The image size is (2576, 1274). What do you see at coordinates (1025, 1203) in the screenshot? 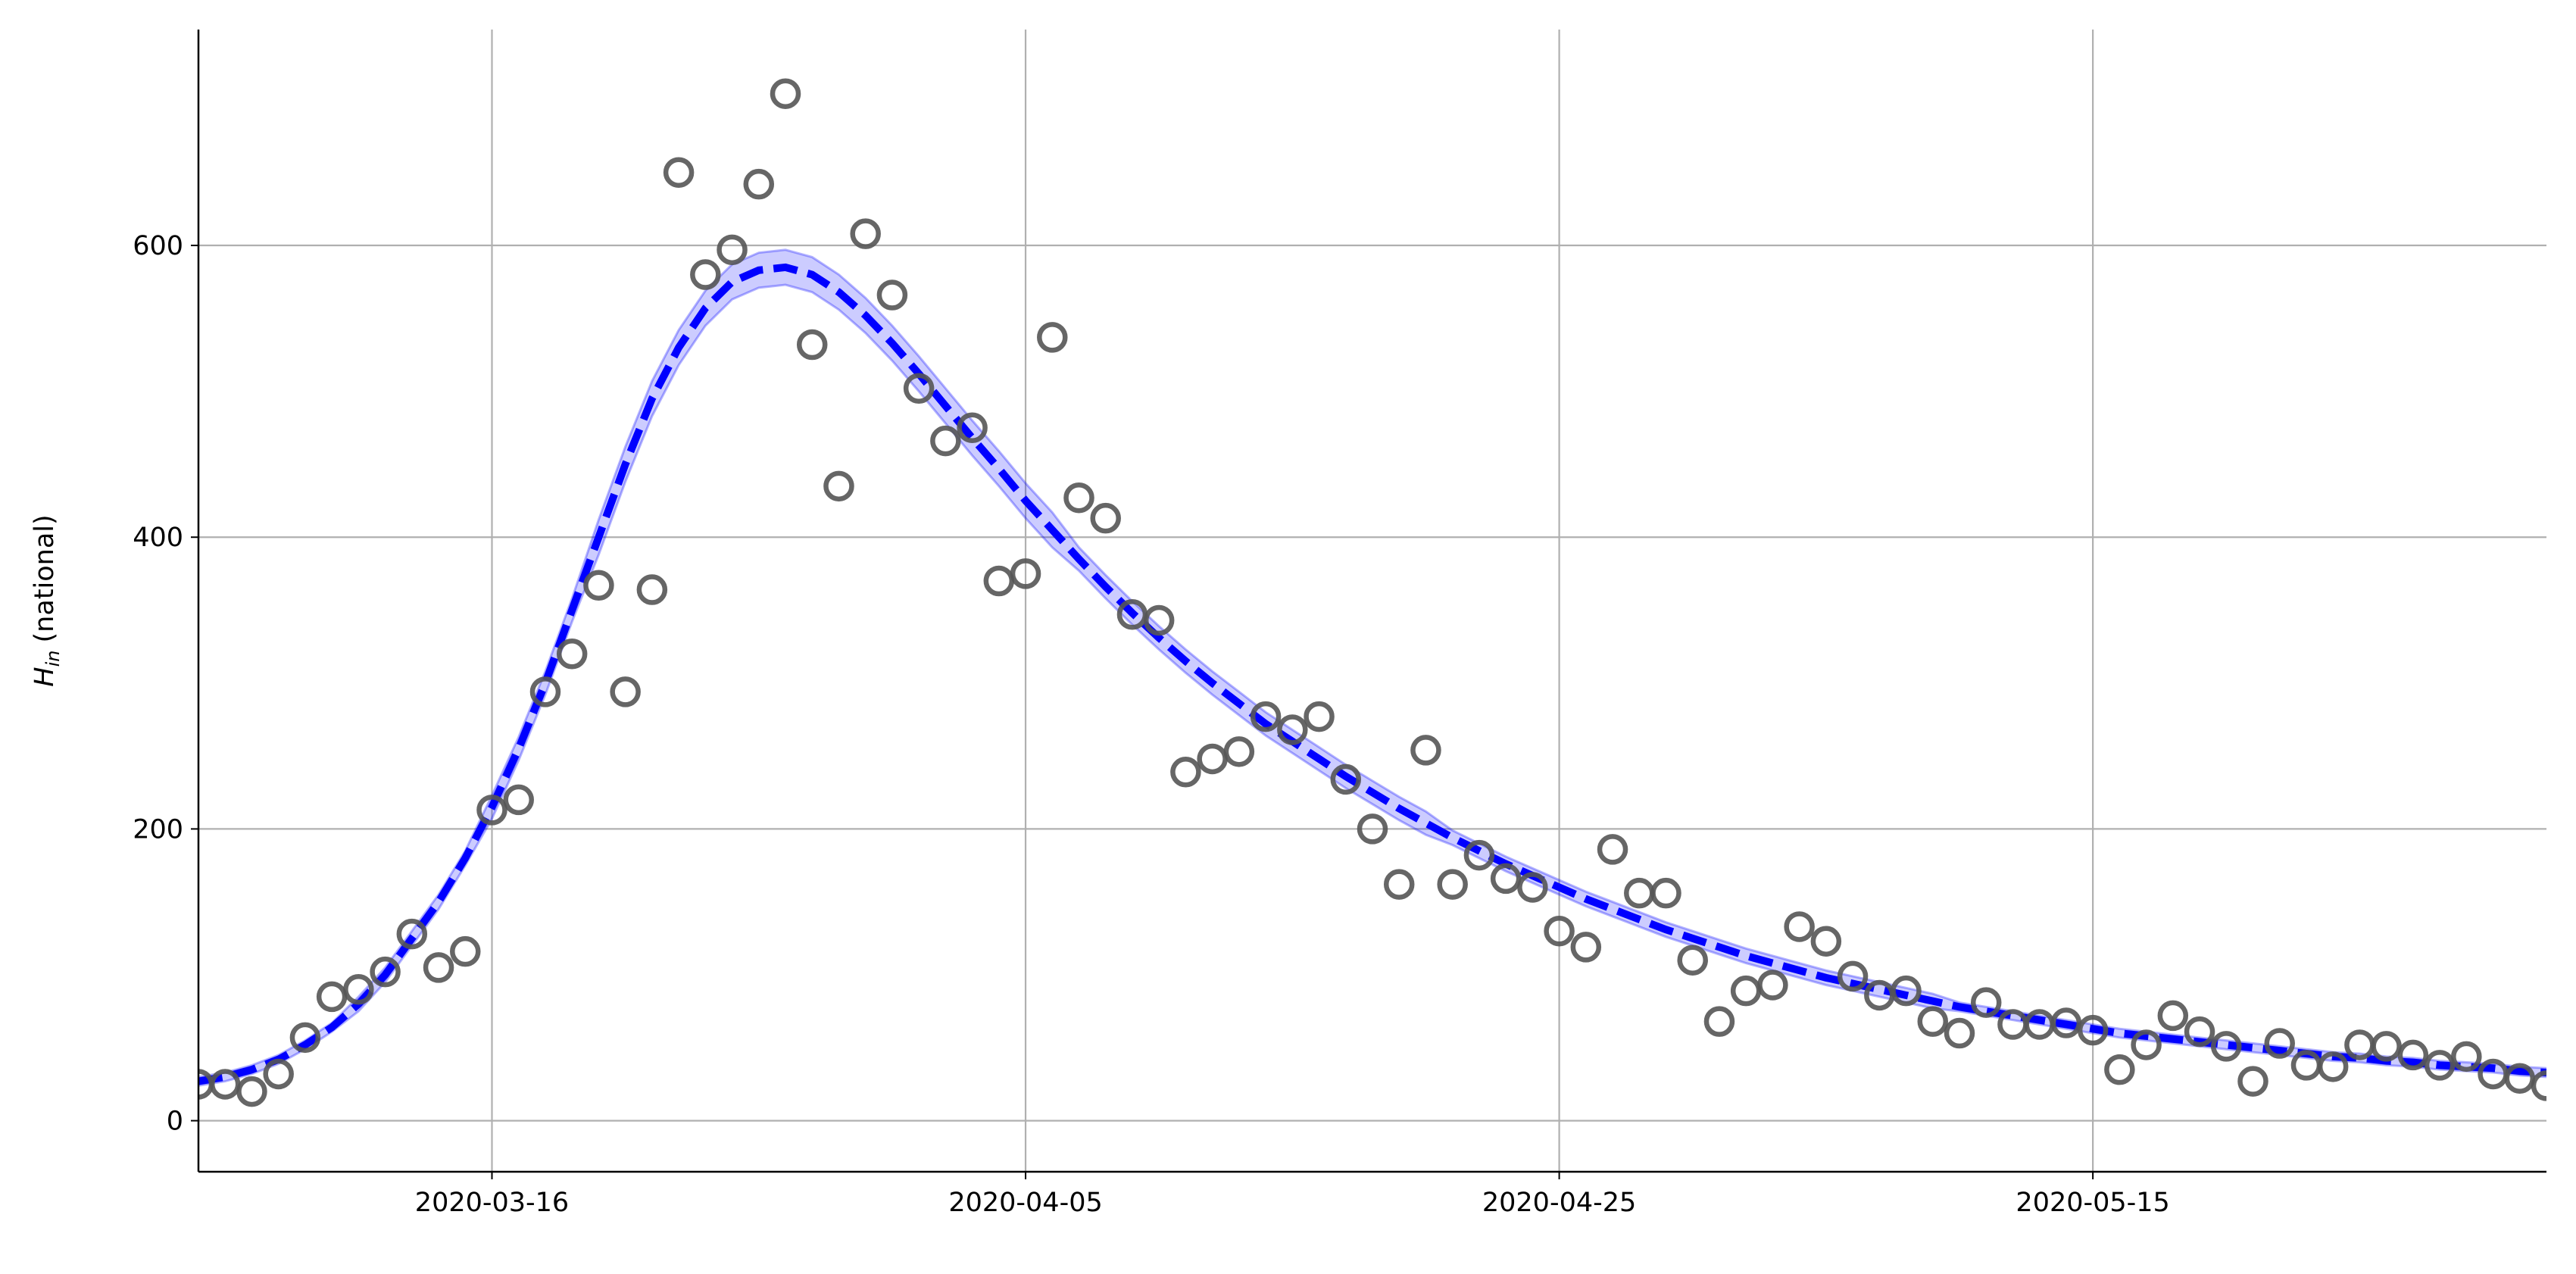
I see `x-tick-label: 2020-04-05` at bounding box center [1025, 1203].